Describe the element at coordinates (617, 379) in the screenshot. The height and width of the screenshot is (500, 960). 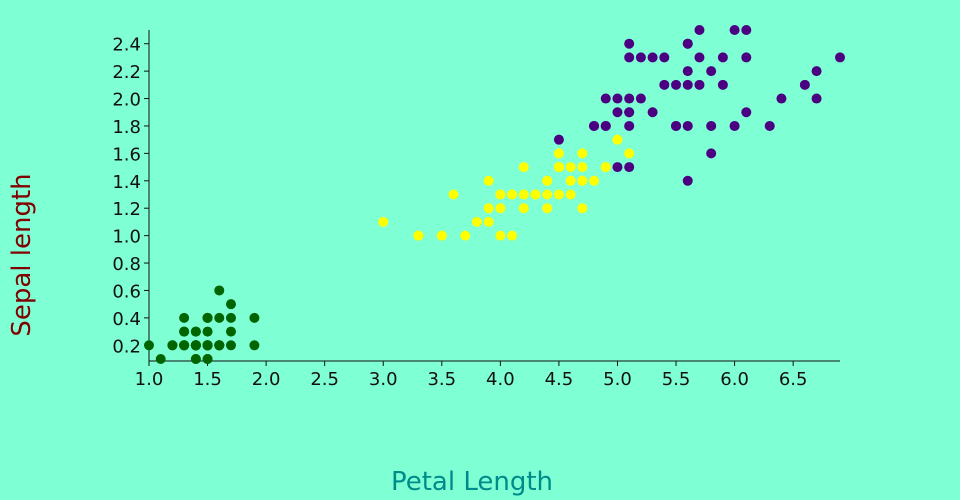
I see `x-tick-label: 5.0` at that location.